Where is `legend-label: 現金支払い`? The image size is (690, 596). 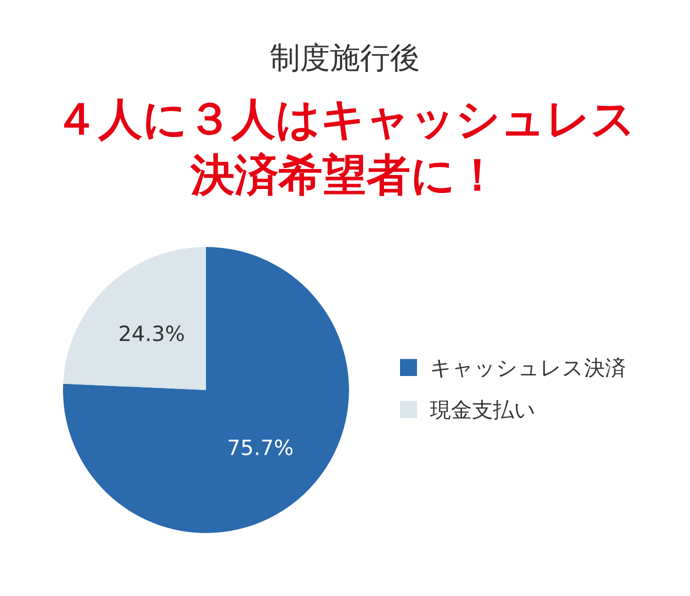
legend-label: 現金支払い is located at coordinates (483, 410).